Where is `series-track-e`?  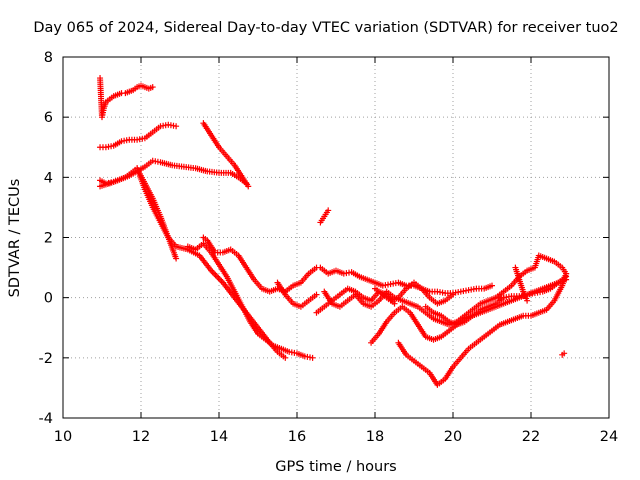 series-track-e is located at coordinates (211, 263).